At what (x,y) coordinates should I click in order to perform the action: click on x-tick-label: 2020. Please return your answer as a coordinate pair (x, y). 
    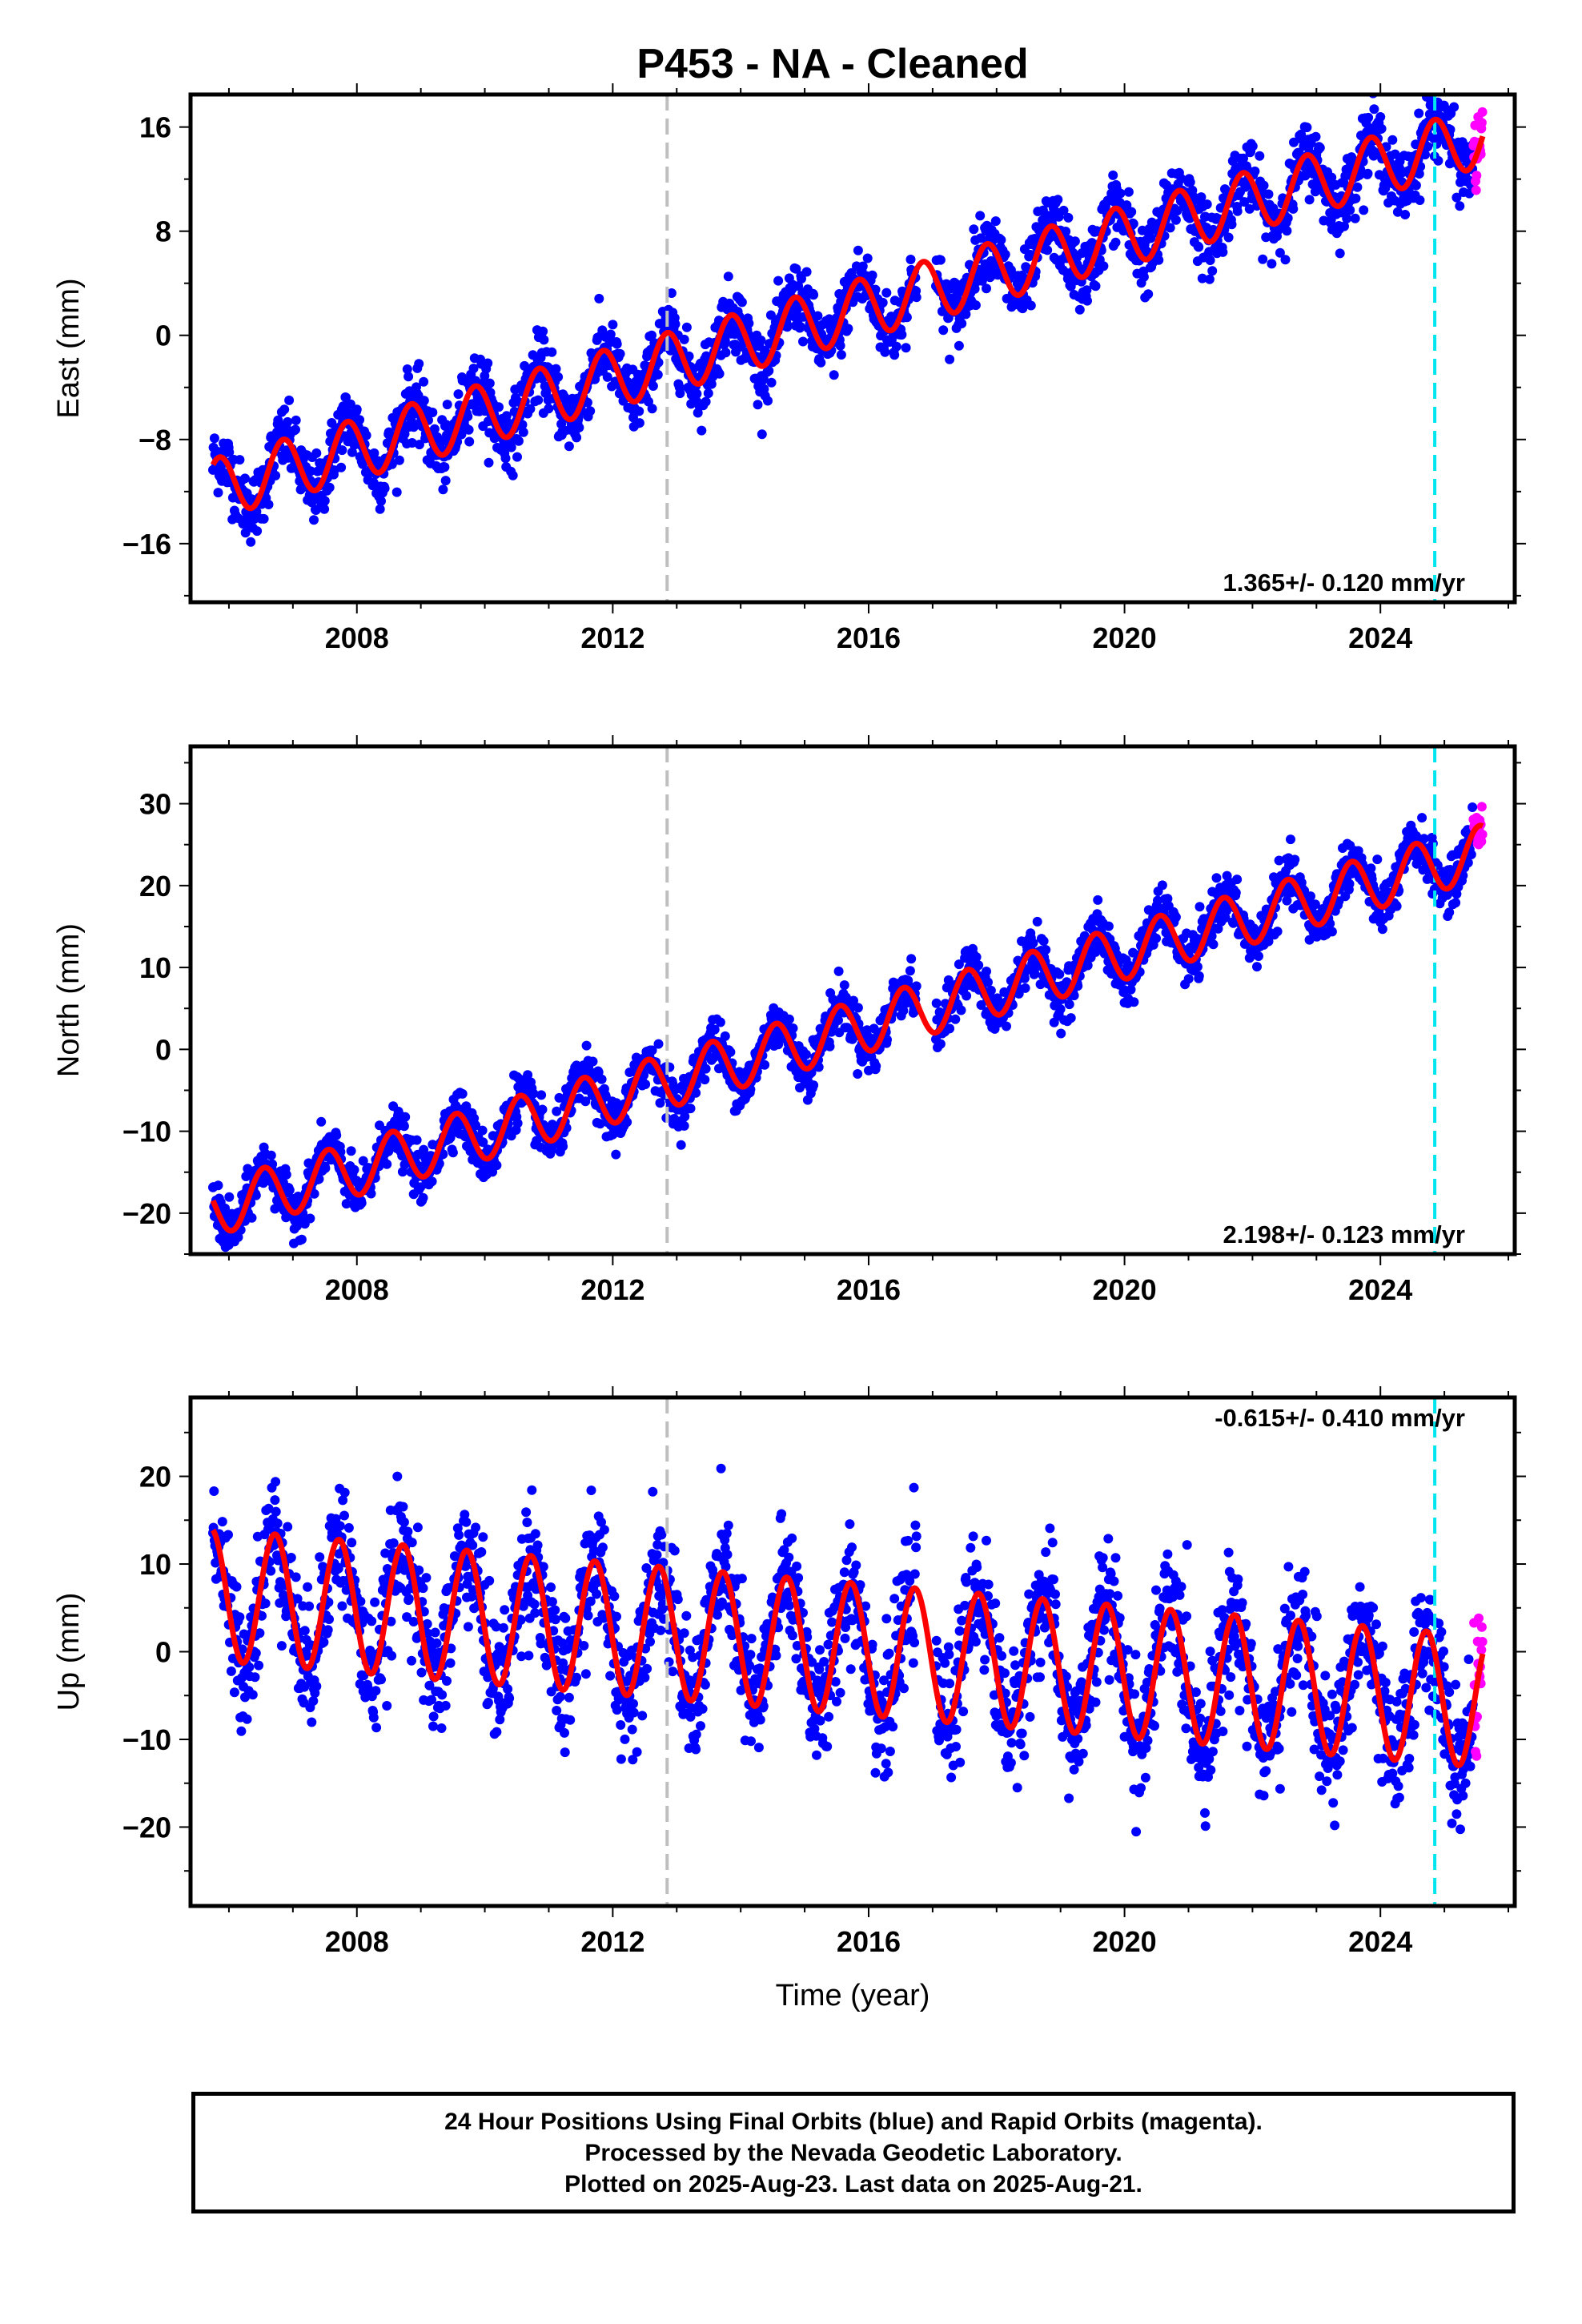
    Looking at the image, I should click on (1125, 1289).